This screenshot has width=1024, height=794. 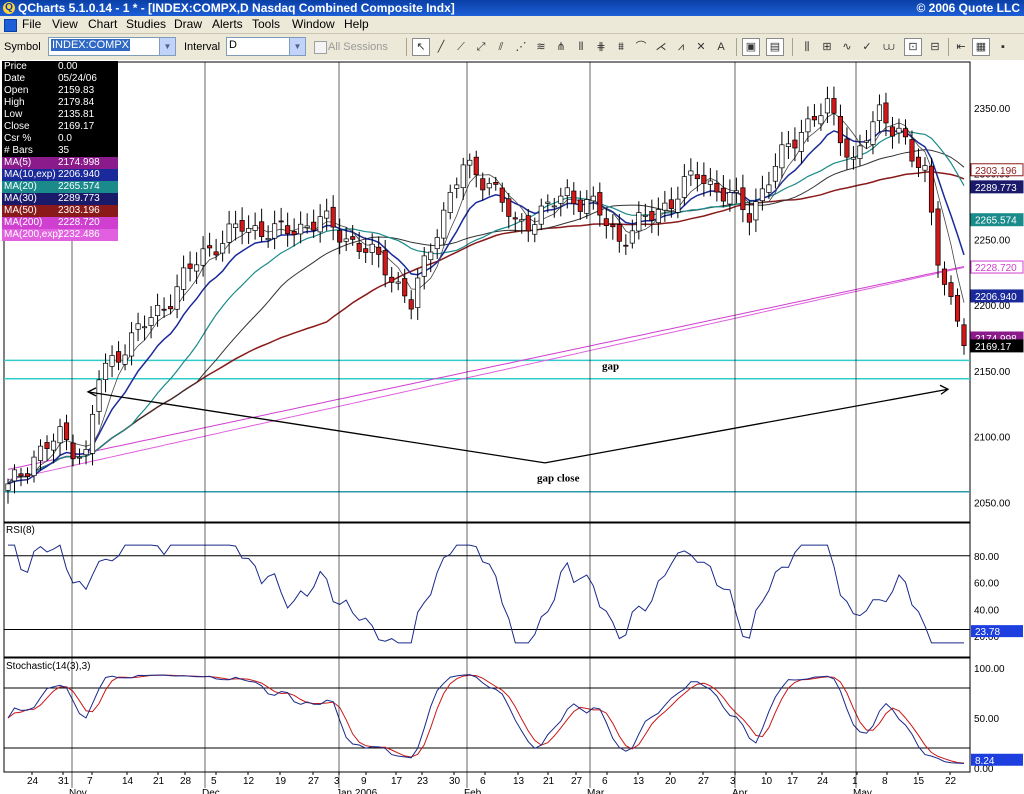 I want to click on info-value: 2303.196, so click(x=79, y=210).